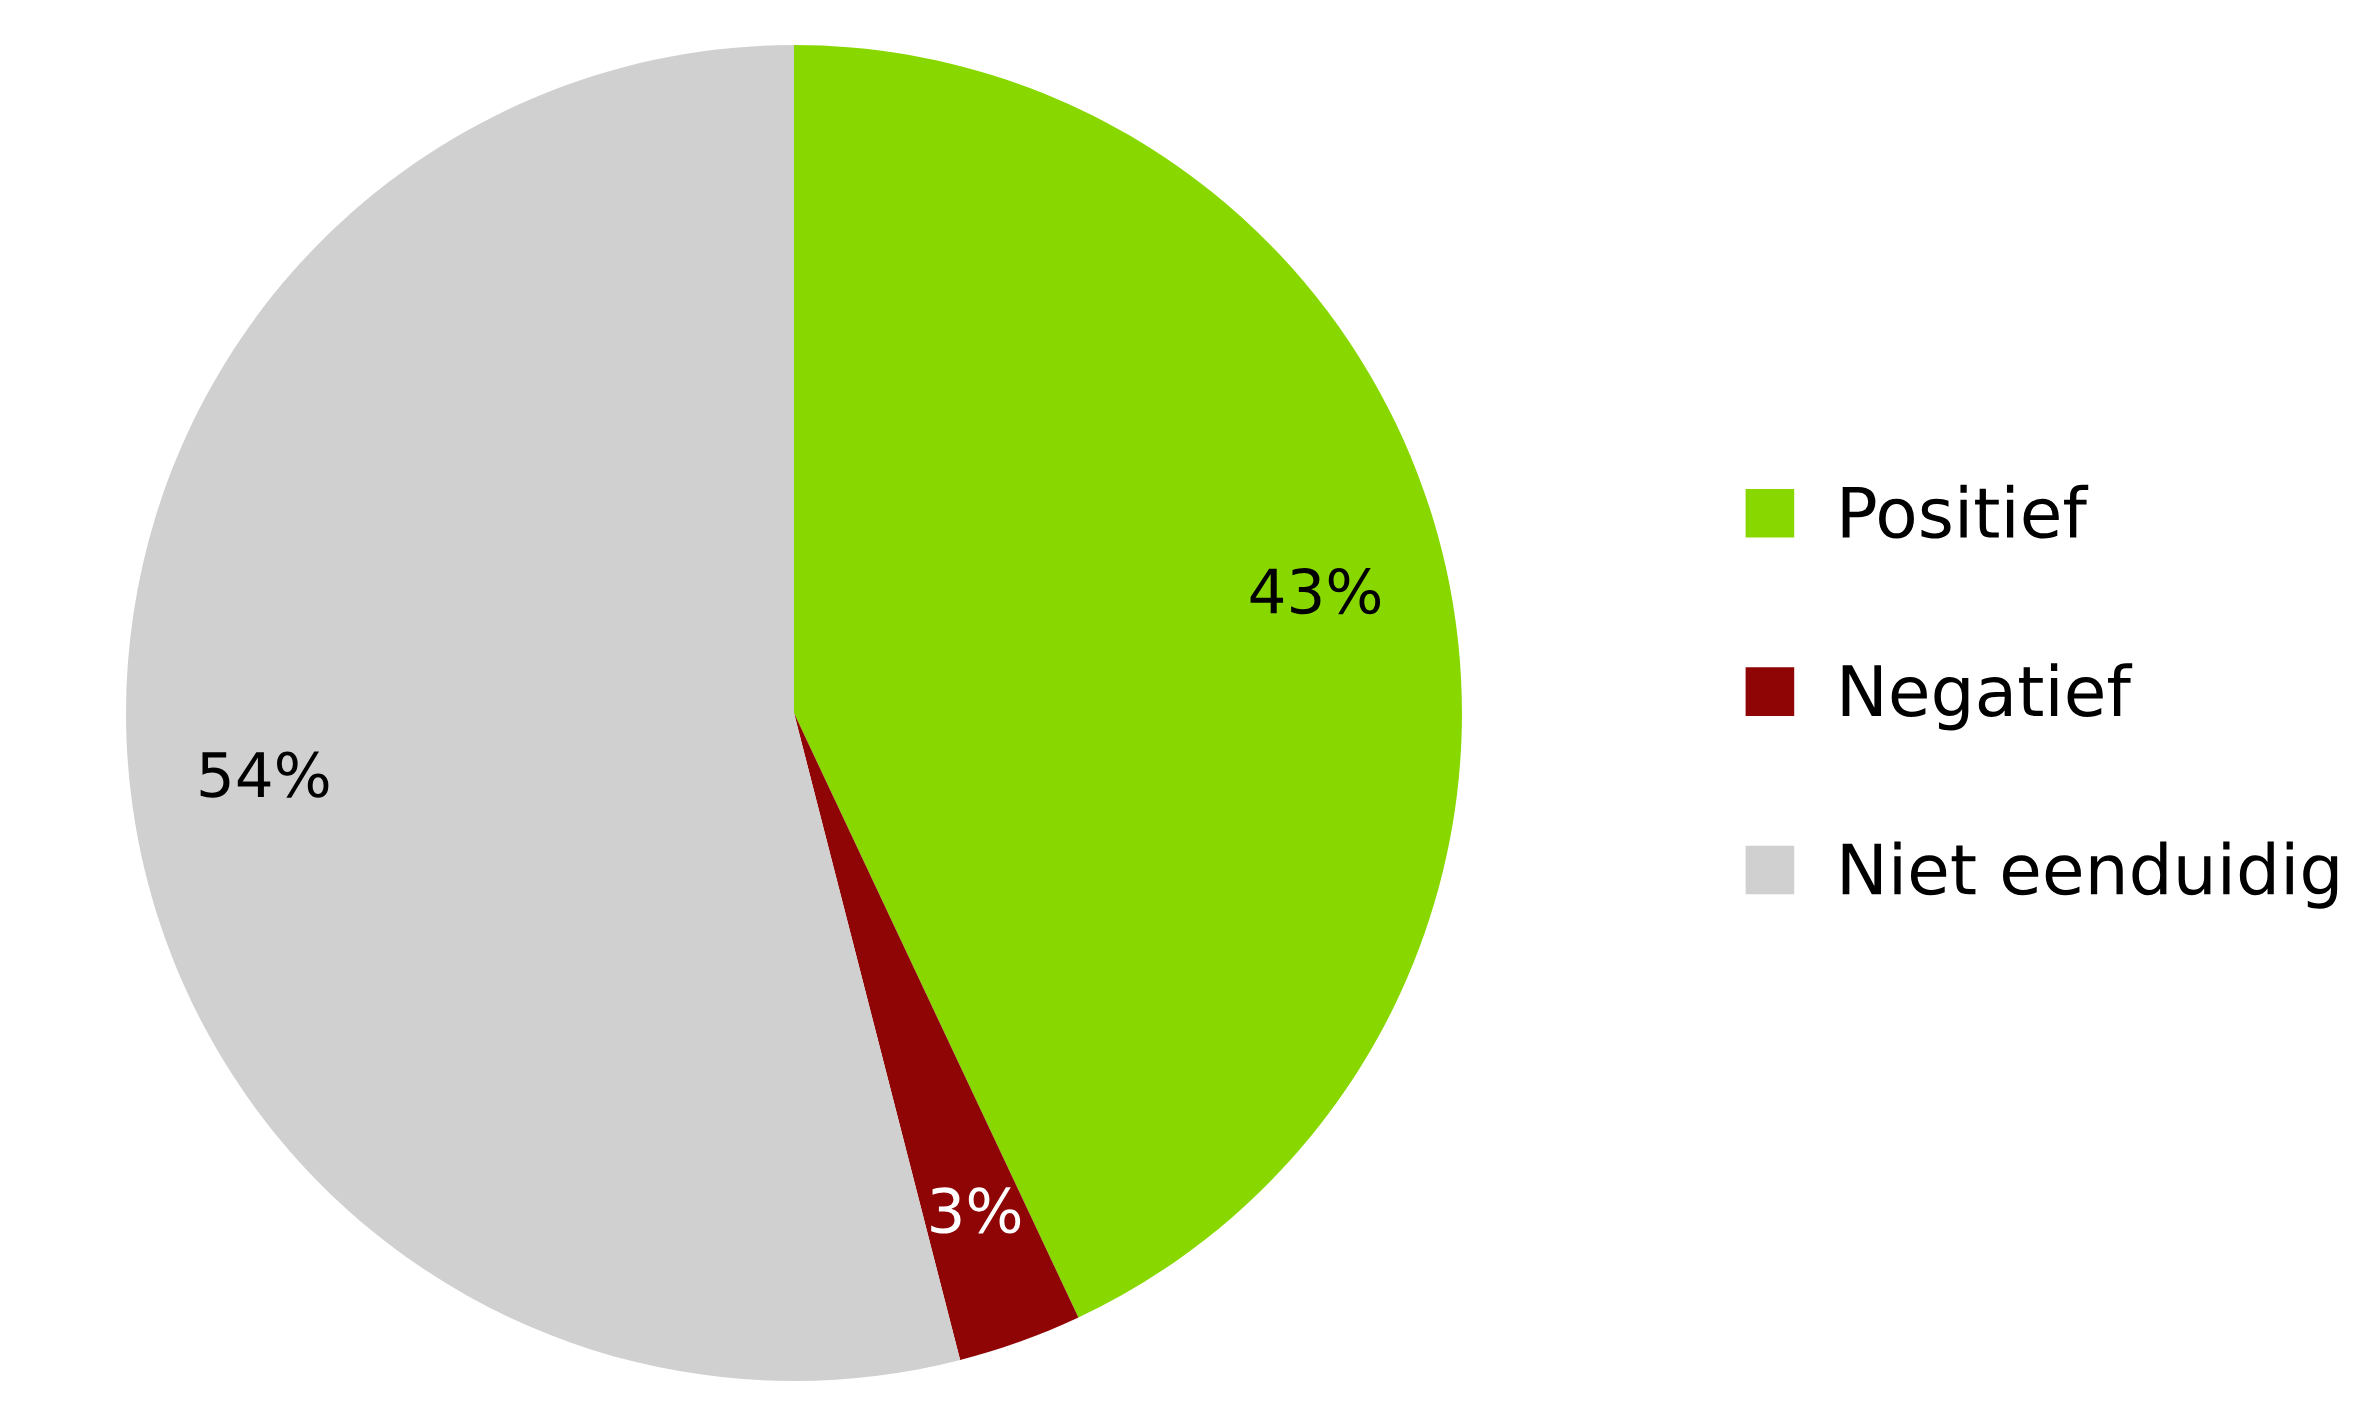 This screenshot has width=2354, height=1422. Describe the element at coordinates (976, 1210) in the screenshot. I see `data-label: 3%` at that location.